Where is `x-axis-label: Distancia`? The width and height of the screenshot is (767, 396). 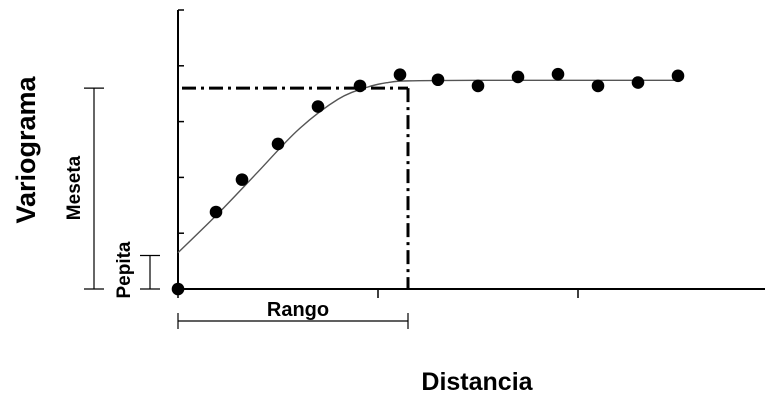 x-axis-label: Distancia is located at coordinates (477, 382).